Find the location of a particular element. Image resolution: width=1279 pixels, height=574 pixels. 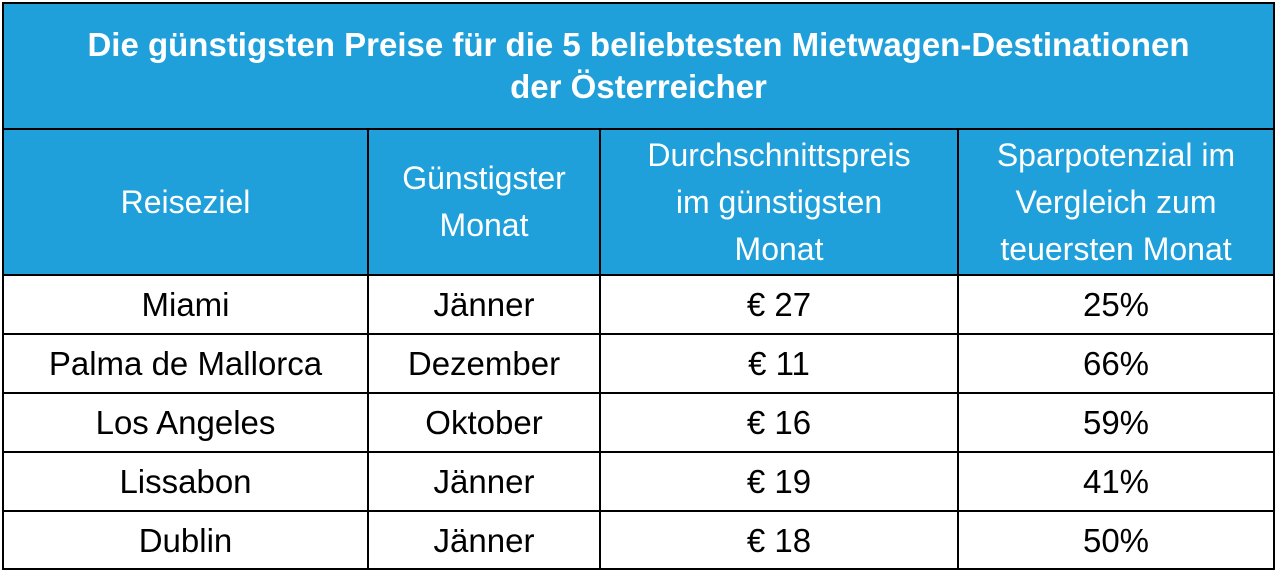

header-savings-line-3: teuersten Monat is located at coordinates (1116, 248).